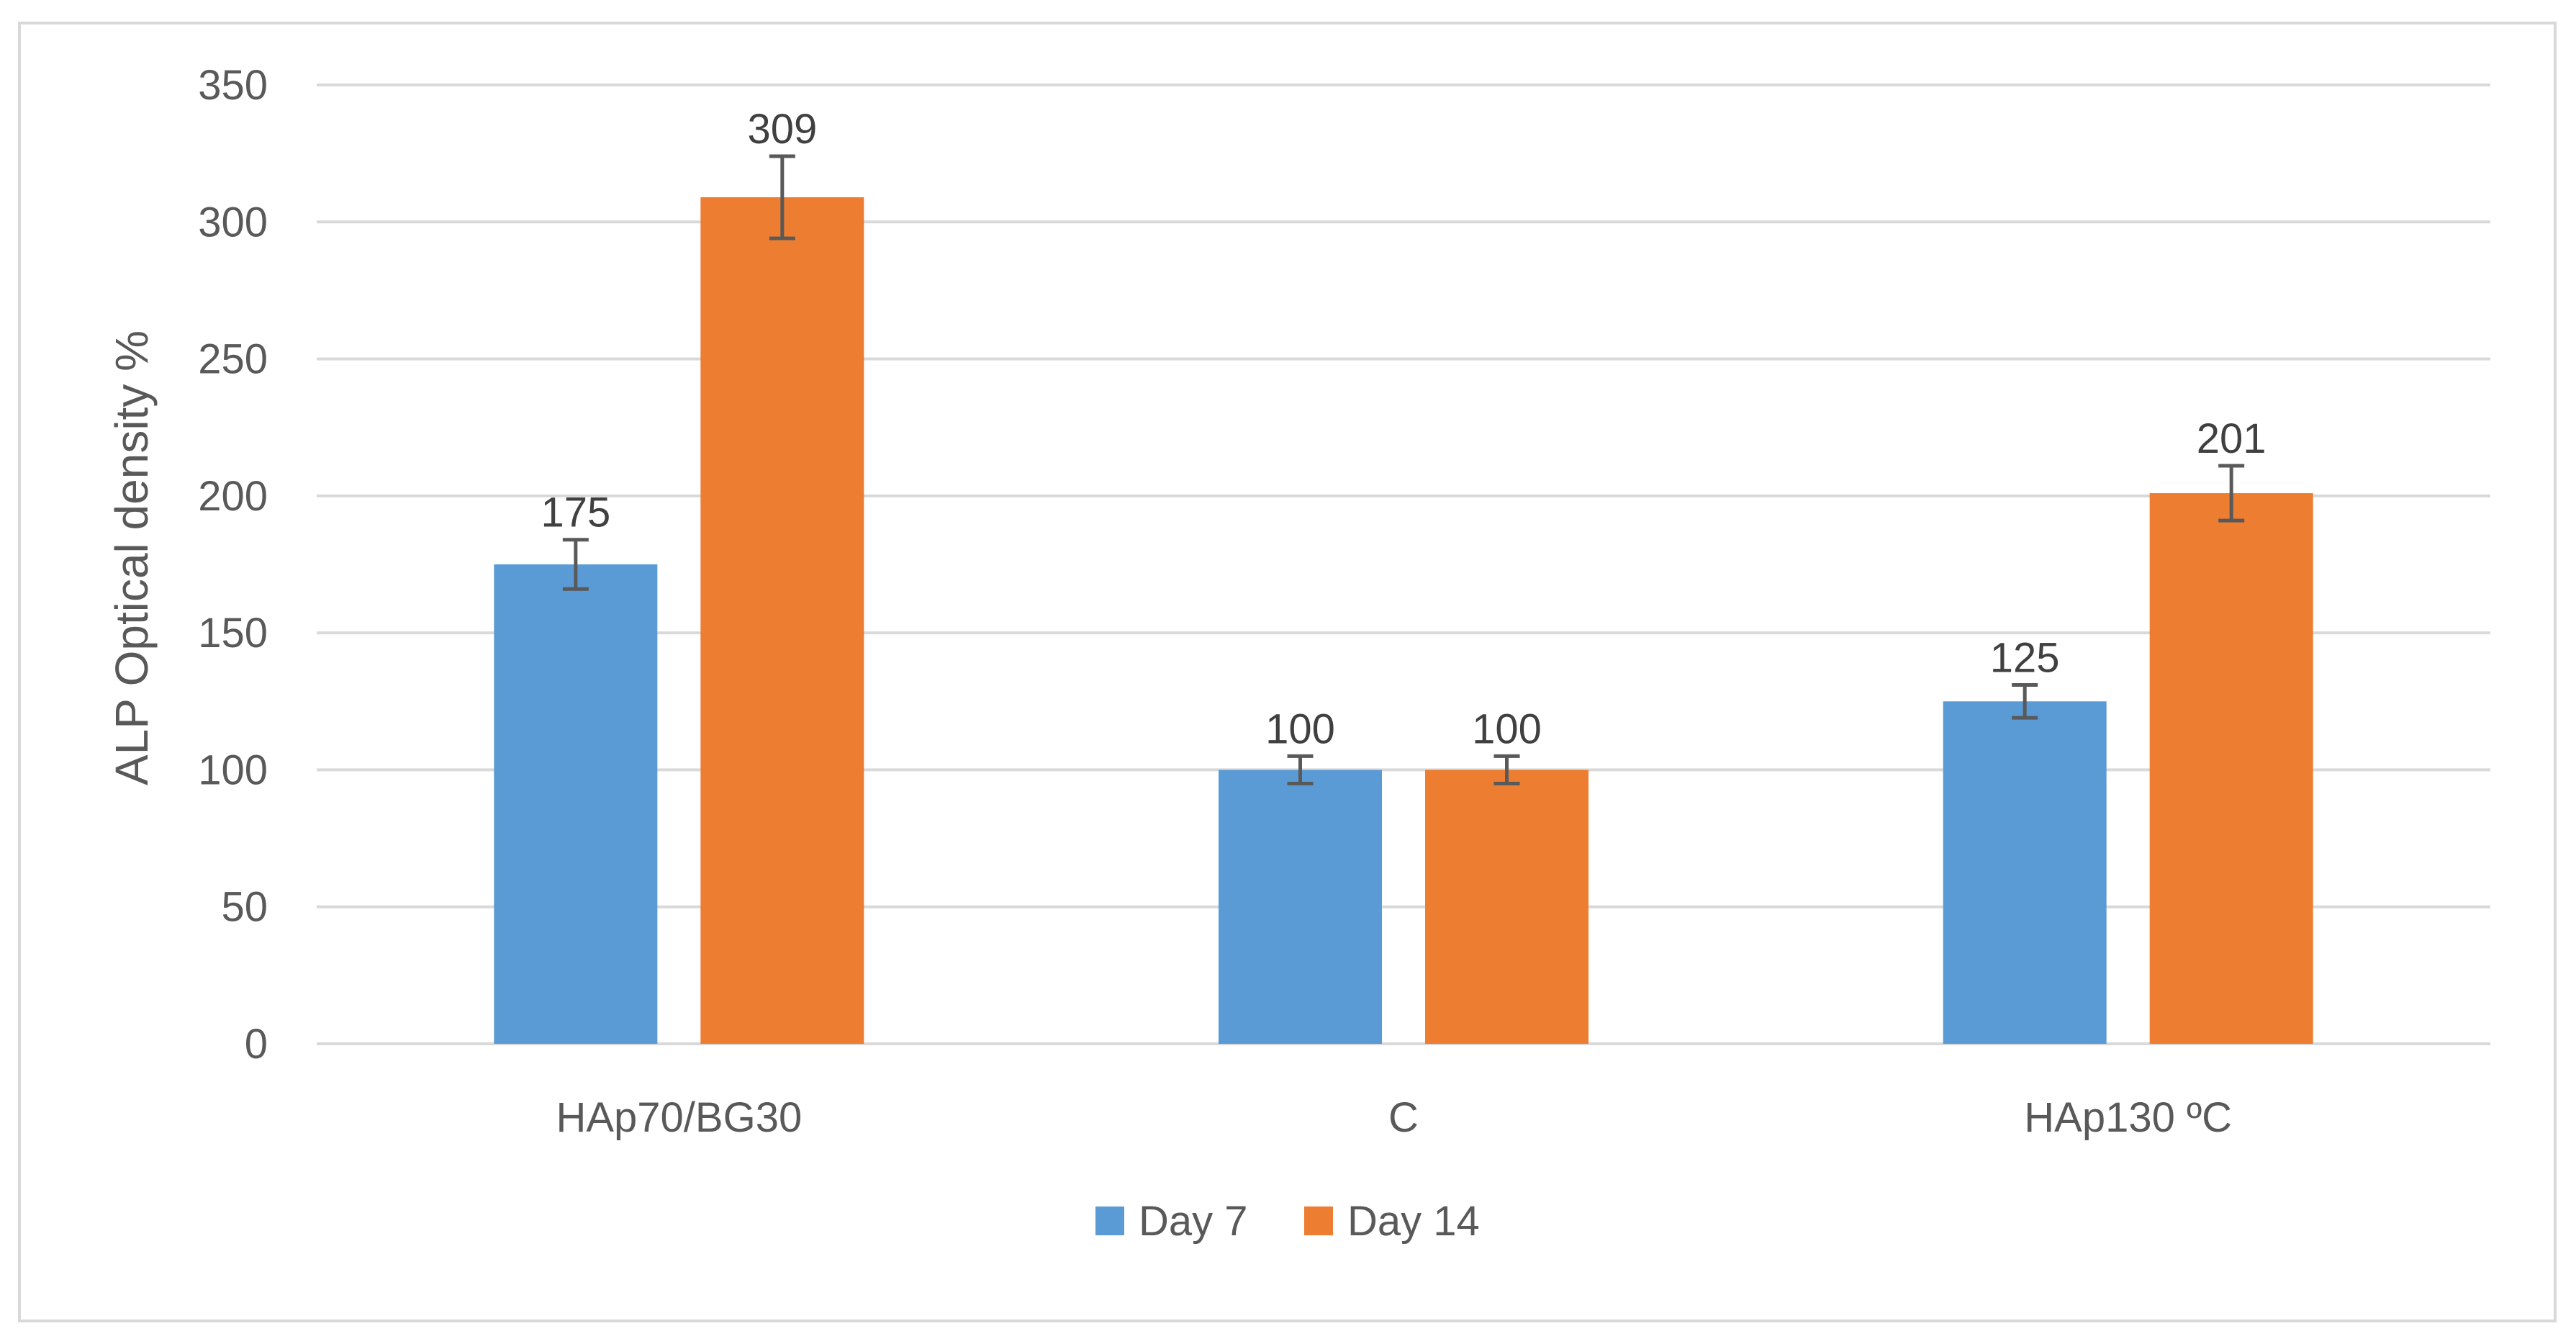  What do you see at coordinates (245, 907) in the screenshot?
I see `y-tick-label: 50` at bounding box center [245, 907].